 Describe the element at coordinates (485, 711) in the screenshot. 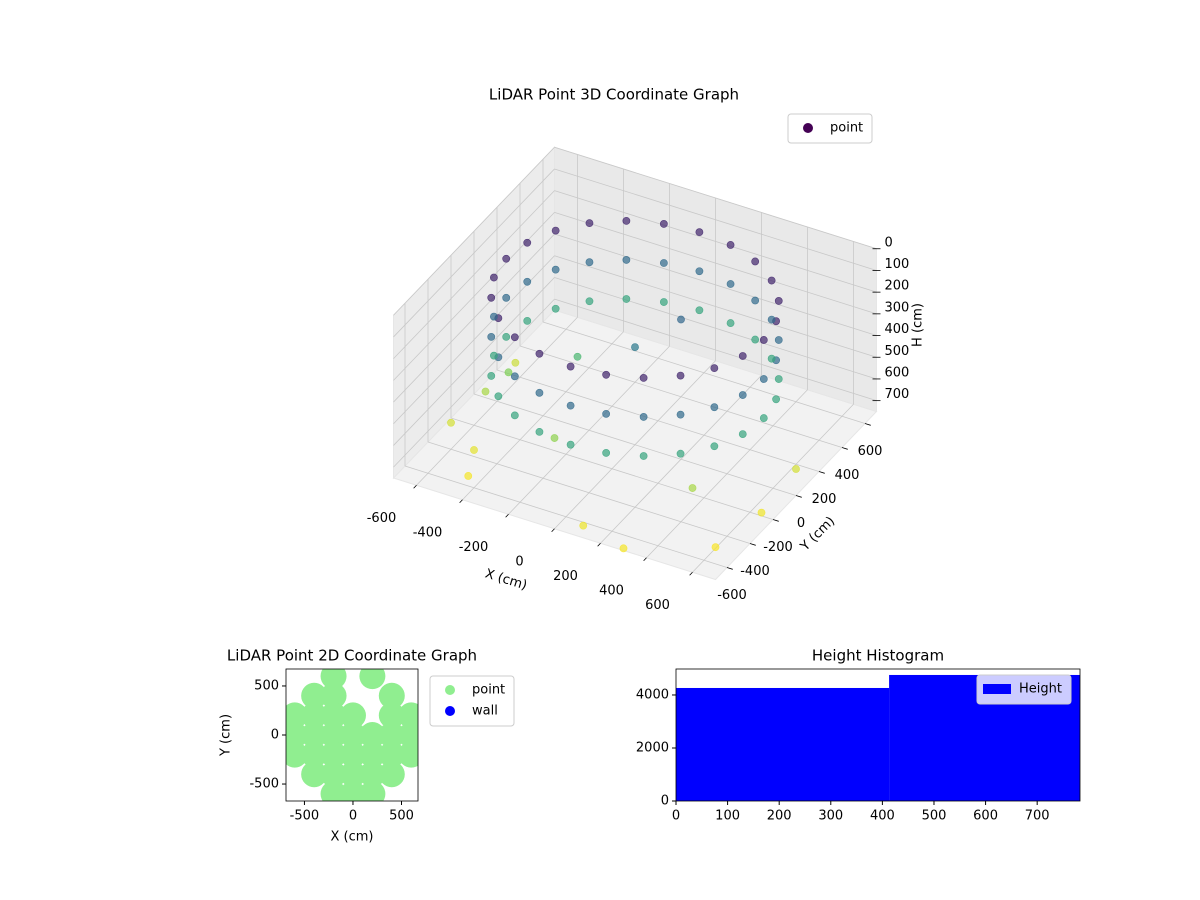

I see `legend-label: wall` at that location.